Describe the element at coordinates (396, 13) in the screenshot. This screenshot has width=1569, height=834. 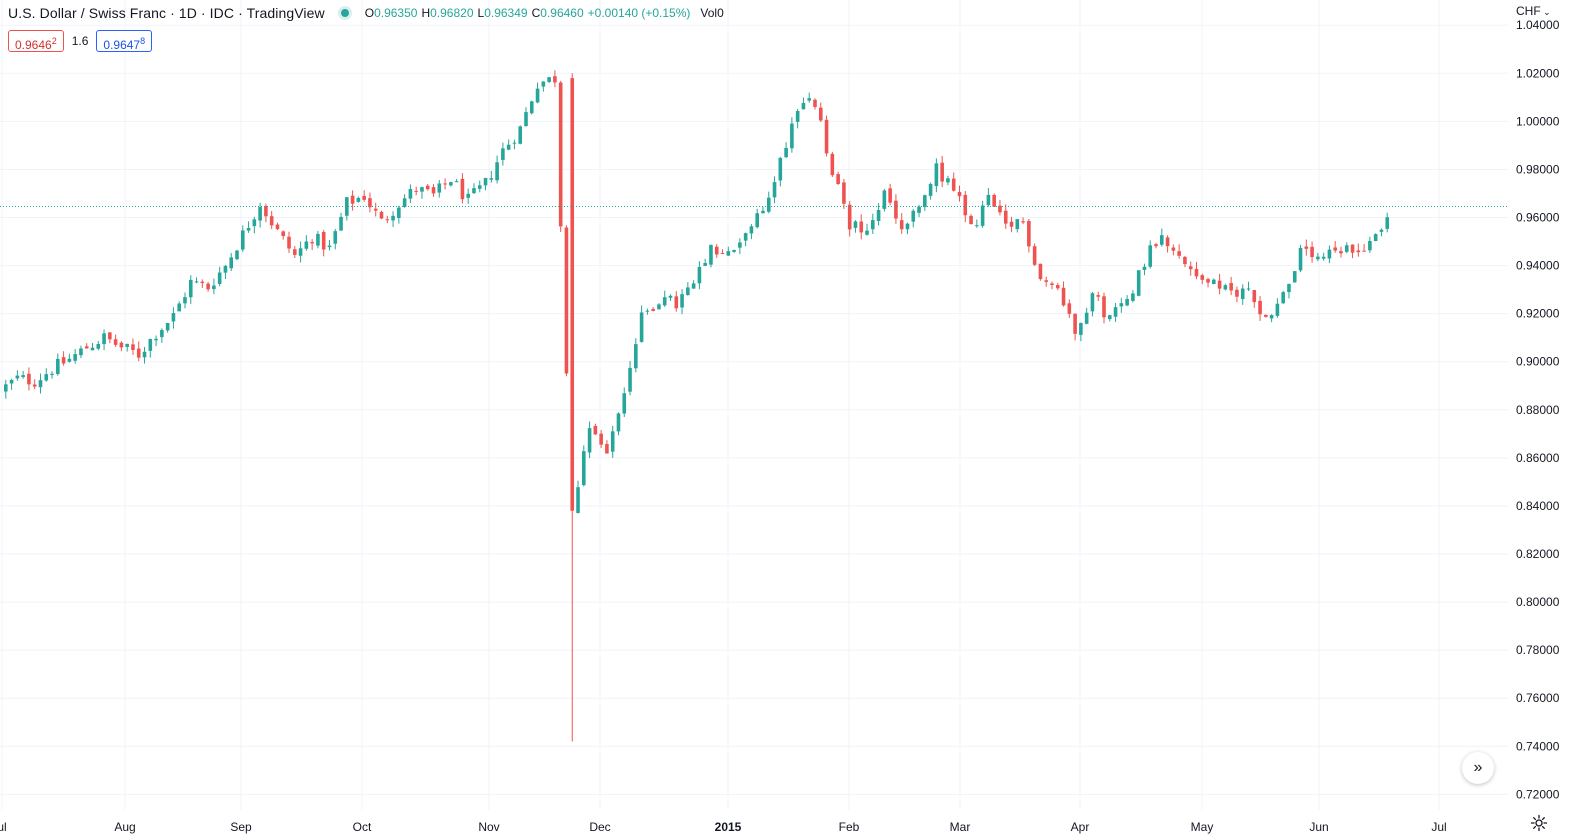
I see `open-value: 0.96350` at that location.